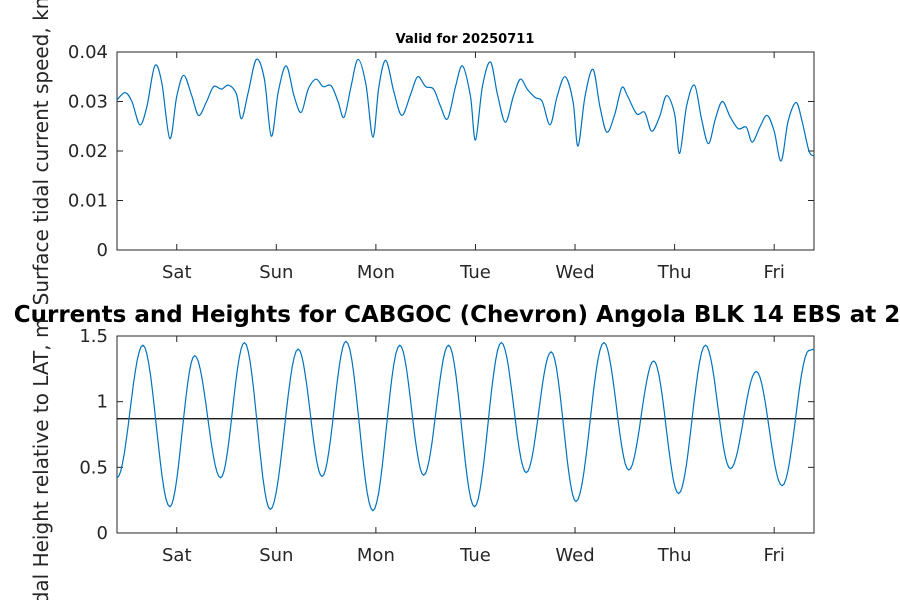 This screenshot has width=900, height=600. I want to click on current-speed-line, so click(465, 110).